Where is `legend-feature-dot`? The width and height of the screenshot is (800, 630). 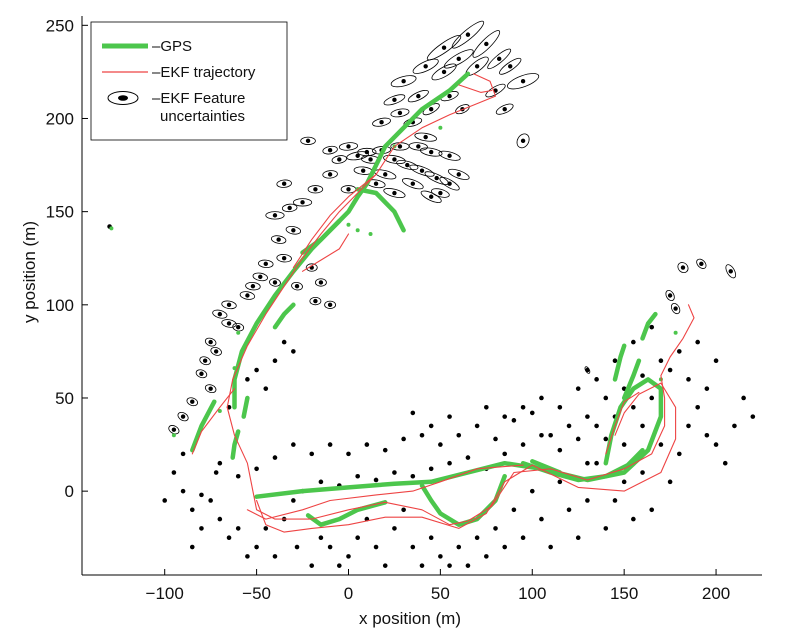
legend-feature-dot is located at coordinates (123, 98).